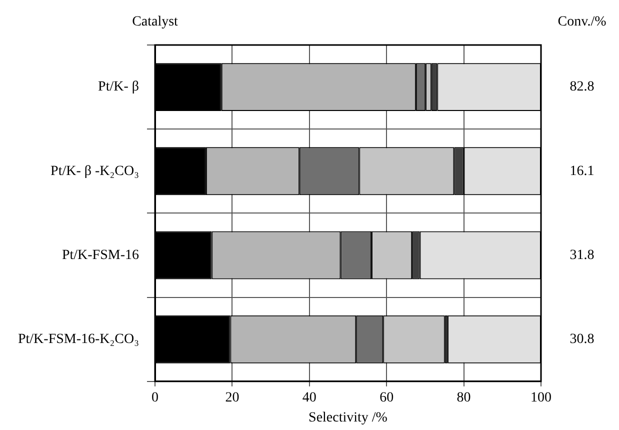  What do you see at coordinates (155, 398) in the screenshot?
I see `x-tick-label: 0` at bounding box center [155, 398].